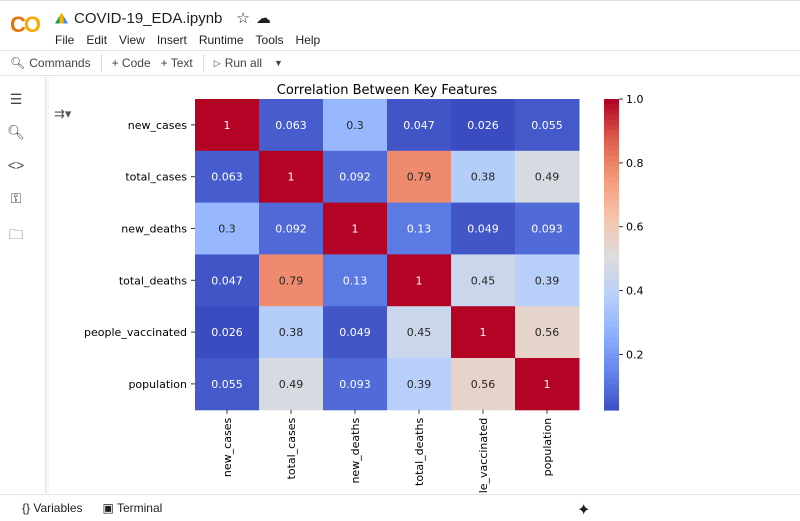 The width and height of the screenshot is (800, 521). Describe the element at coordinates (18, 63) in the screenshot. I see `search-icon: 🔍︎` at that location.